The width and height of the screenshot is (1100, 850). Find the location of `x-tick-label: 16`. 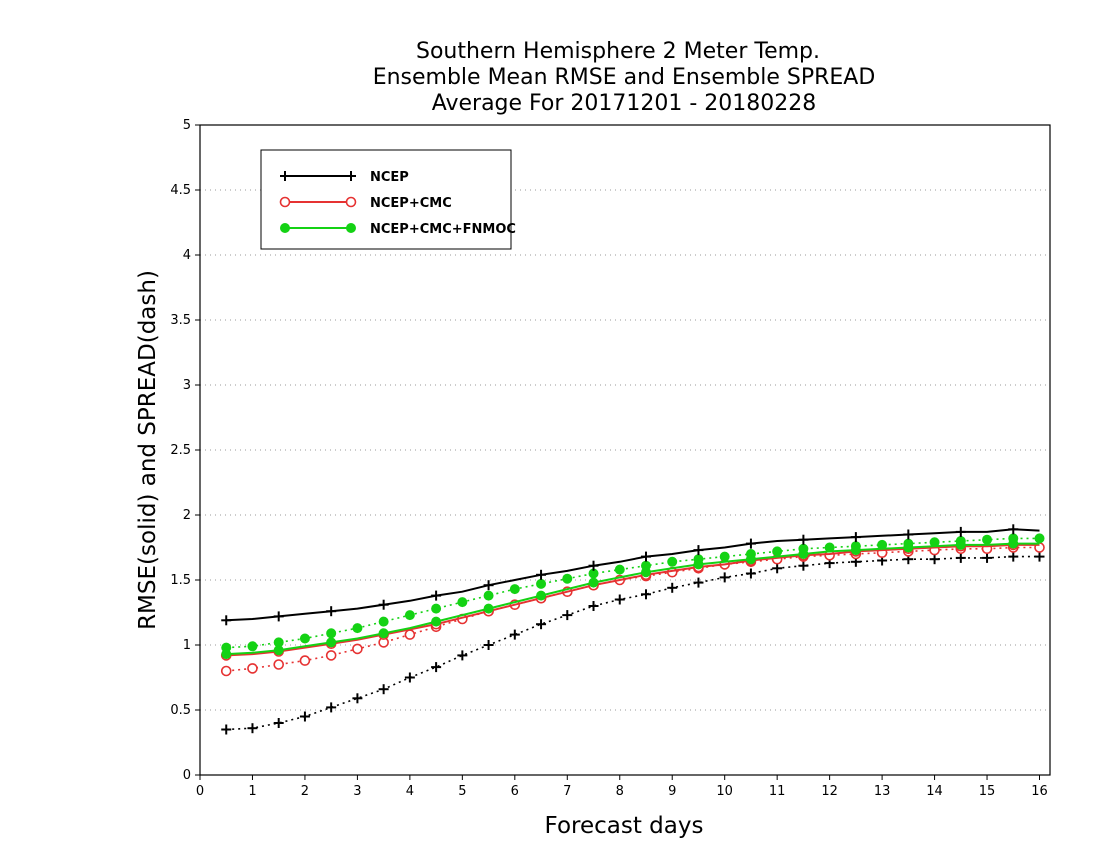

x-tick-label: 16 is located at coordinates (1039, 791).